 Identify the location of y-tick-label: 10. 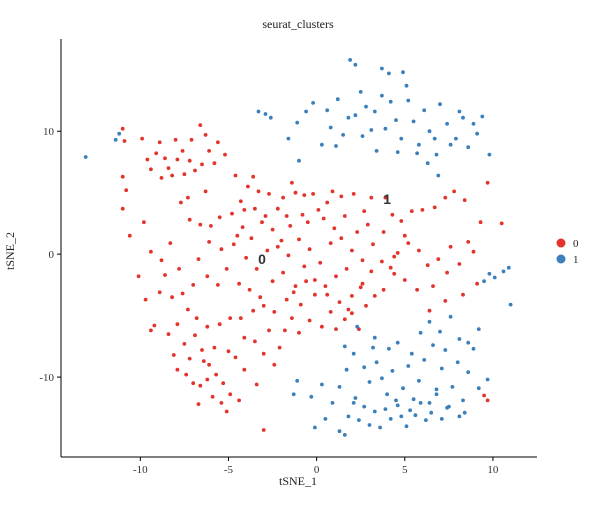
(49, 132).